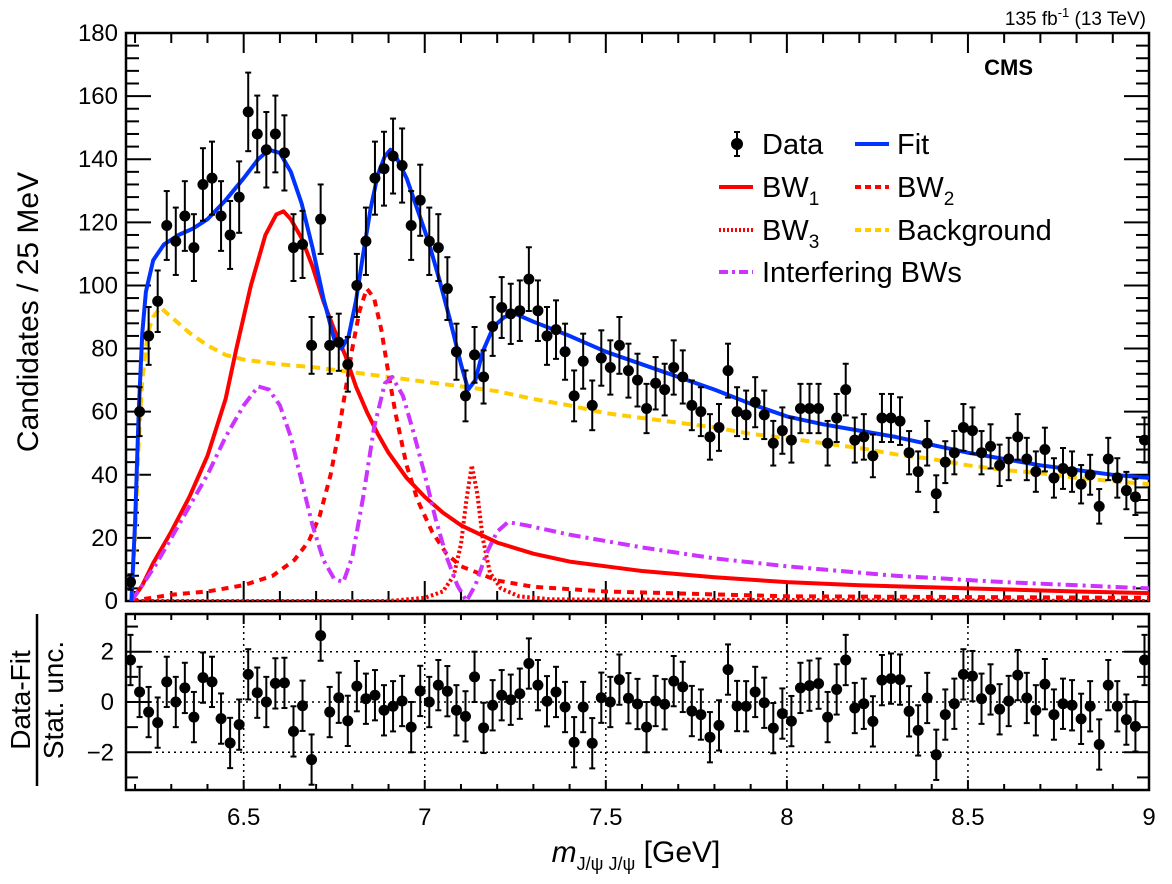  Describe the element at coordinates (107, 702) in the screenshot. I see `pull-y-tick-label: 0` at that location.